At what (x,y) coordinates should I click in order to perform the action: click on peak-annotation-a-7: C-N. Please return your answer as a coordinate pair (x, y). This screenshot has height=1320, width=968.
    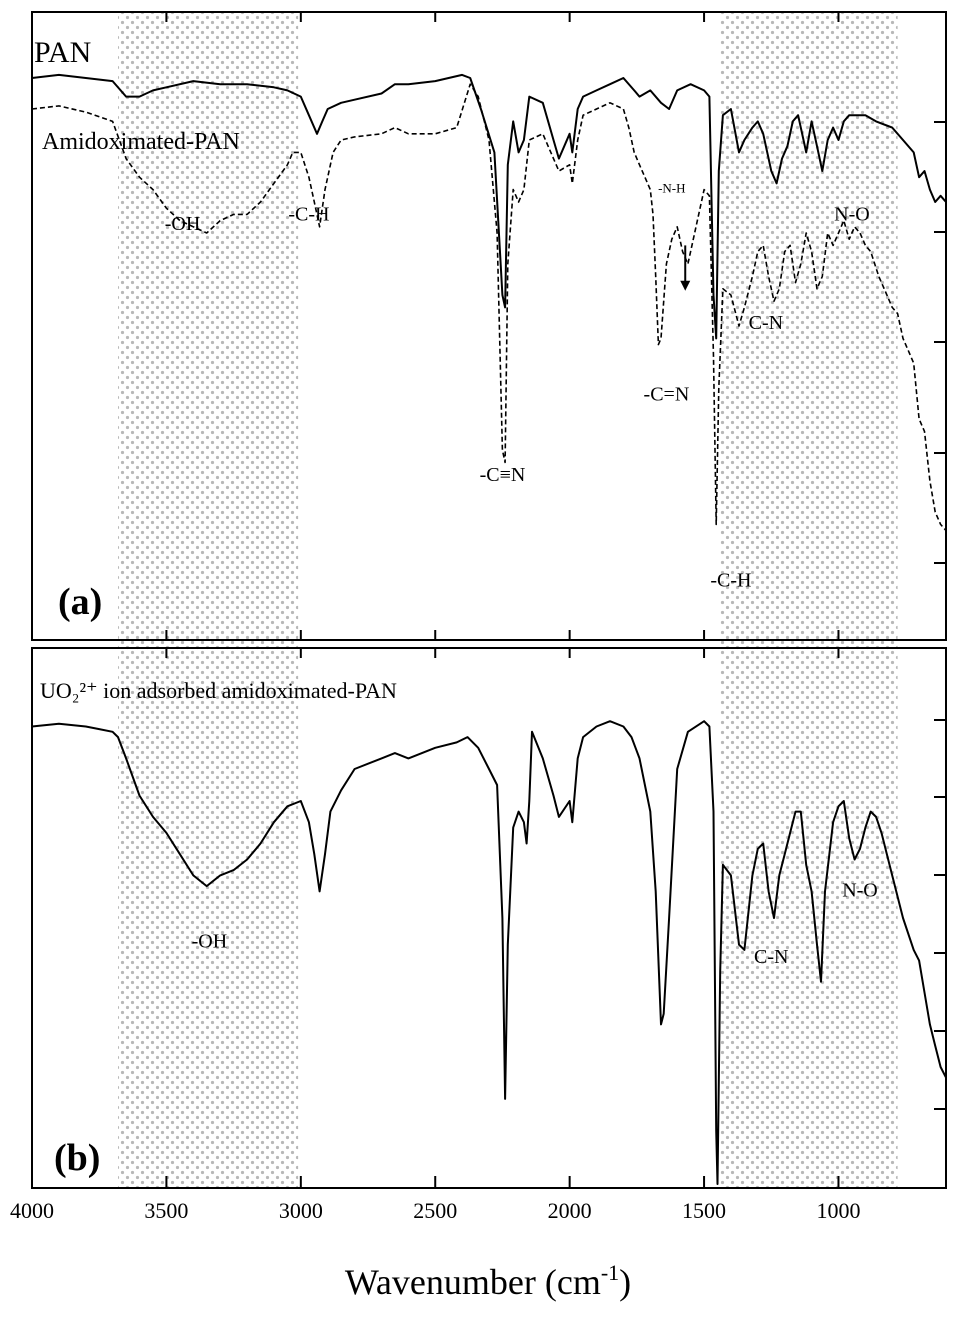
    Looking at the image, I should click on (766, 323).